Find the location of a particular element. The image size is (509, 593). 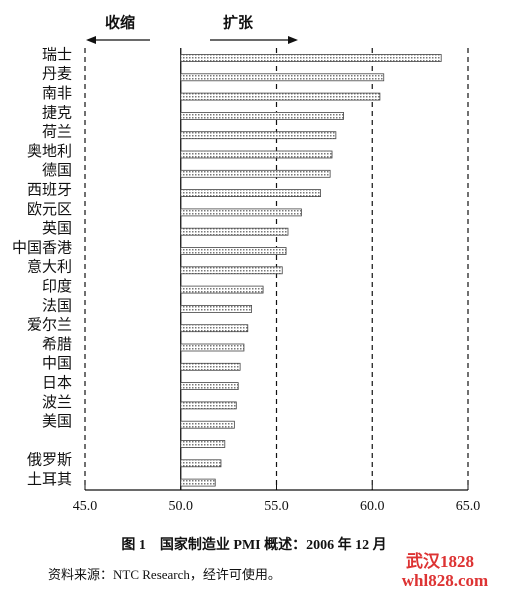

y-tick-label: 日本 is located at coordinates (57, 383).